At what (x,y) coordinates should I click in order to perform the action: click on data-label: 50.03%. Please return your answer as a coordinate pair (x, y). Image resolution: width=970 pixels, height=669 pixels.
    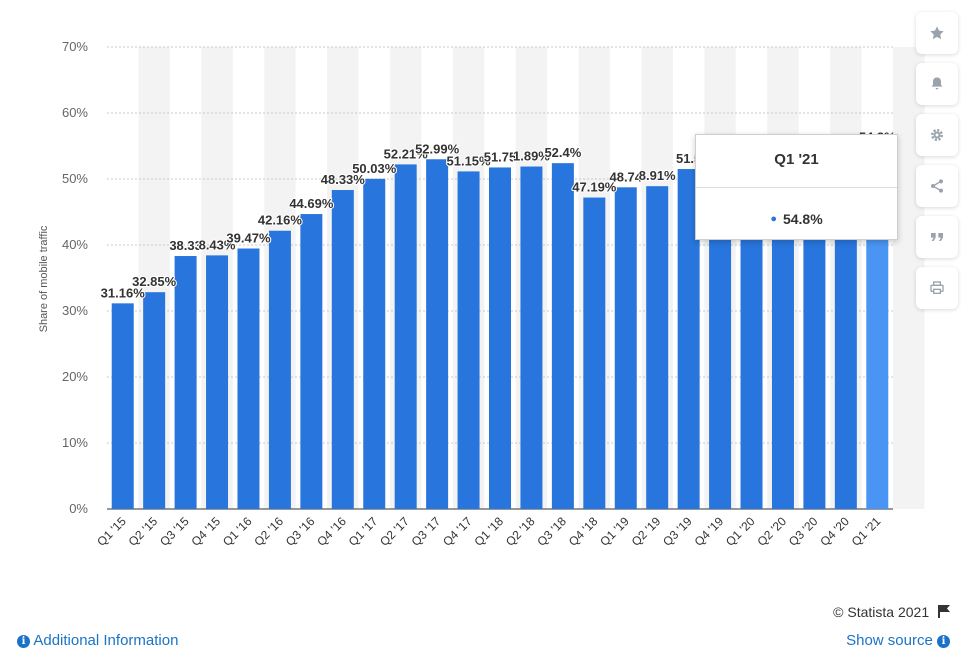
    Looking at the image, I should click on (374, 168).